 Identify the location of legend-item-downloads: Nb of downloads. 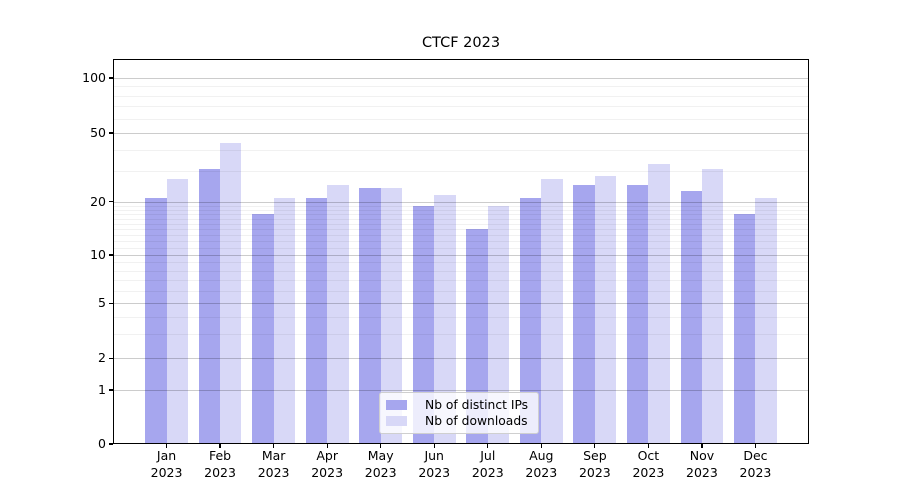
(459, 421).